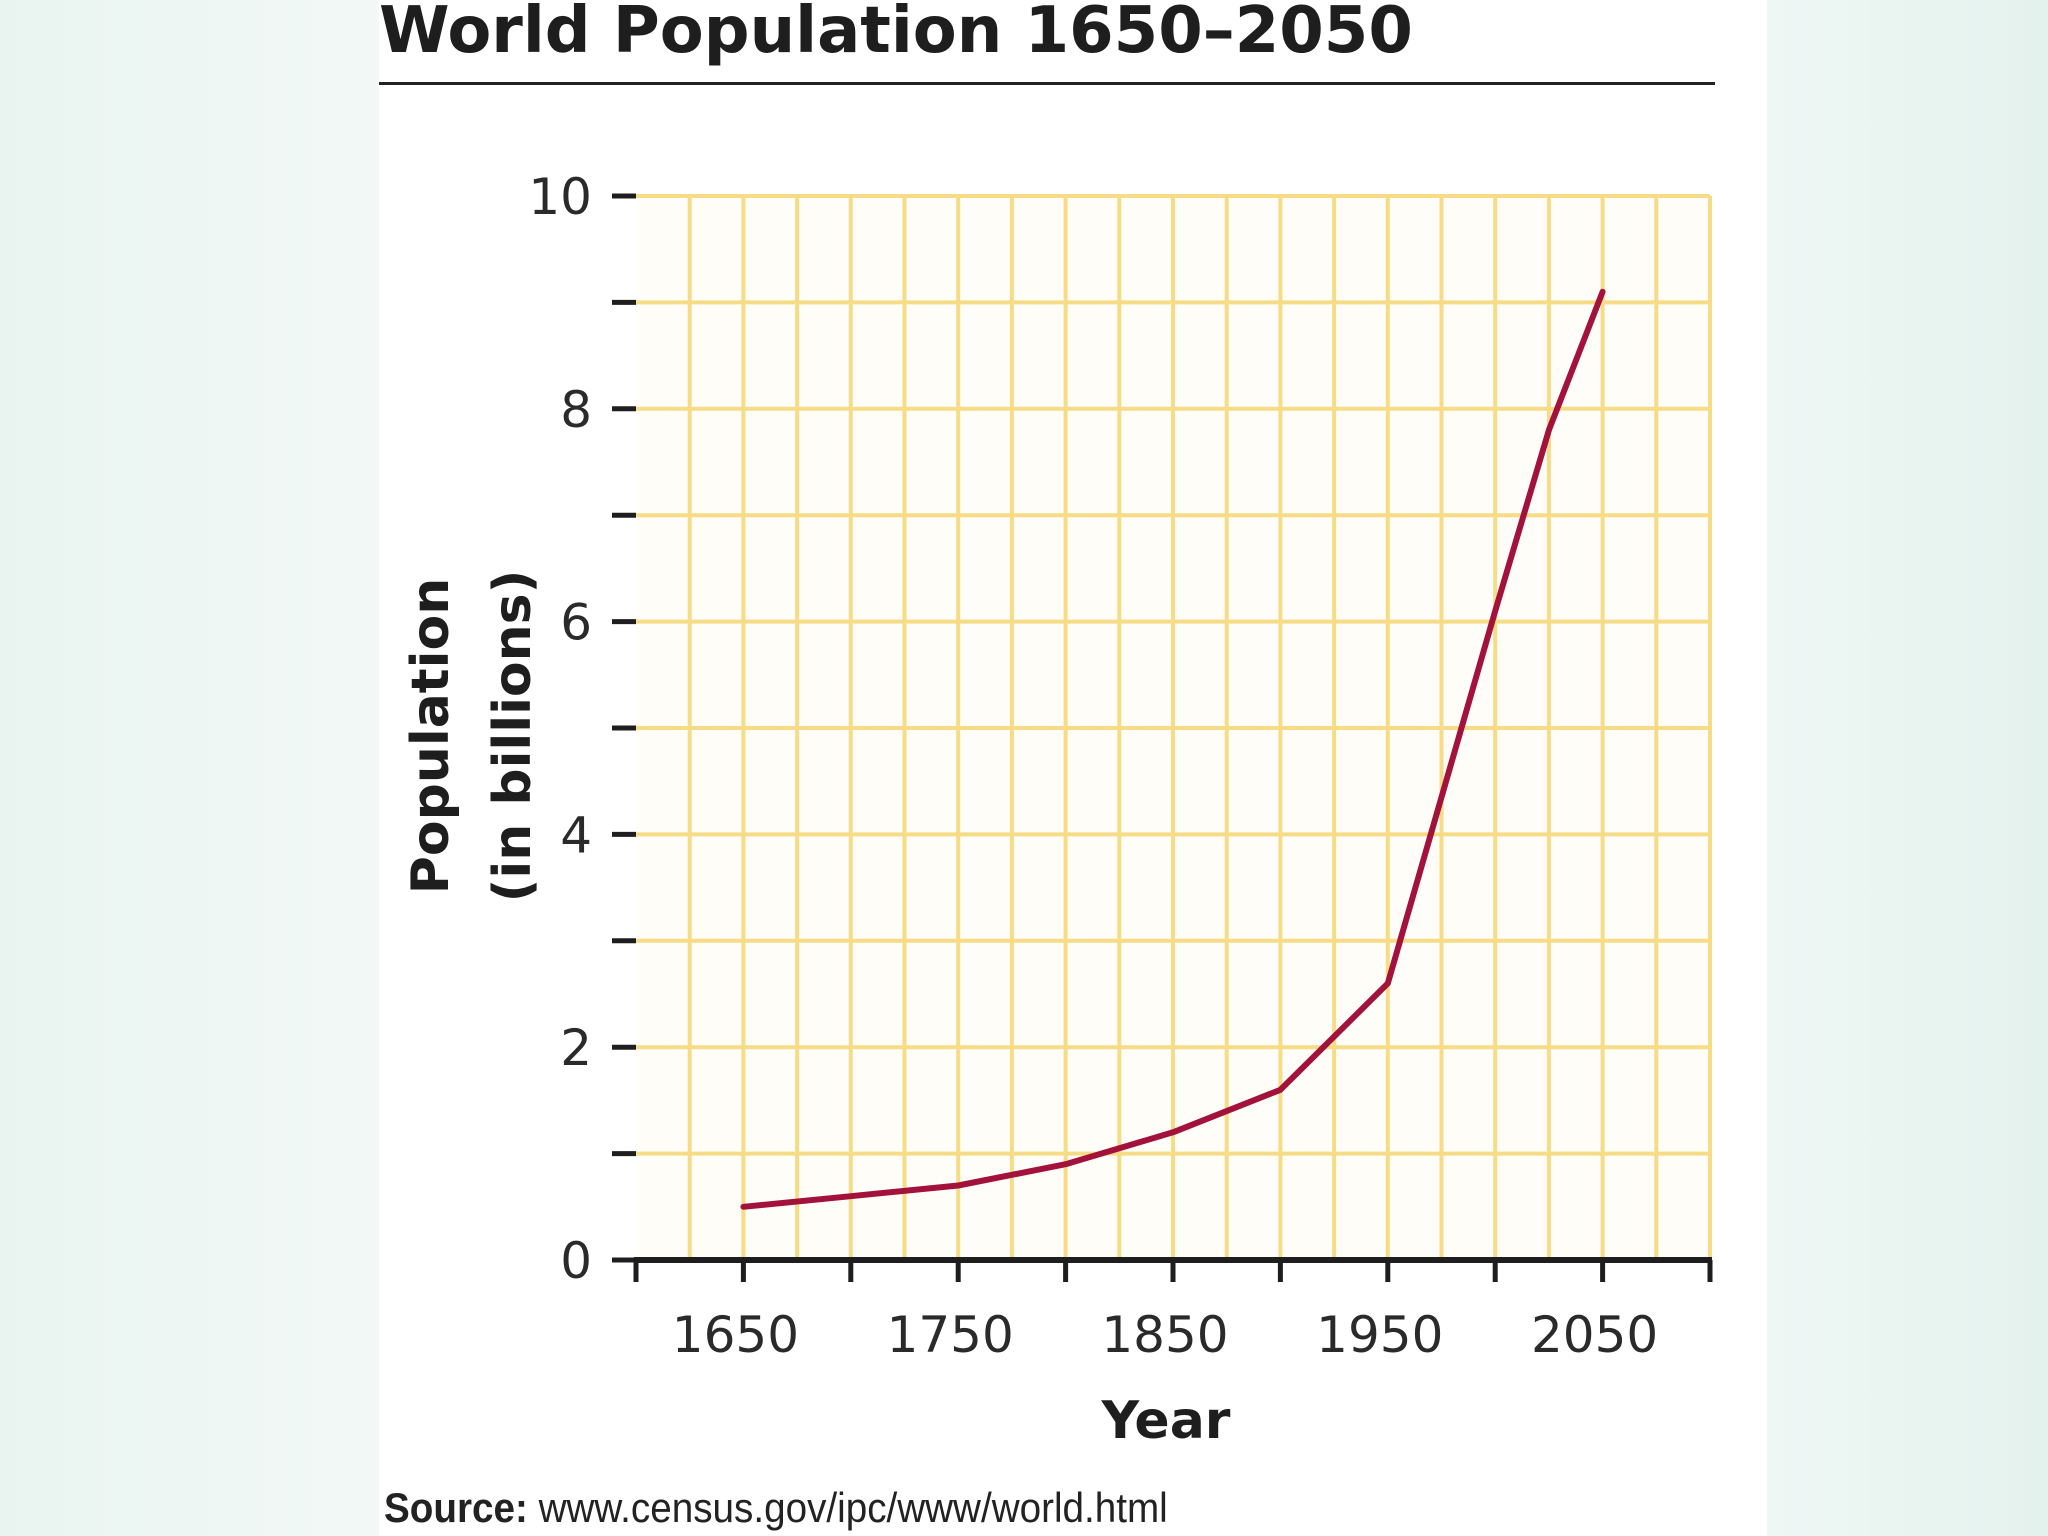 This screenshot has height=1536, width=2048. I want to click on x-axis-title: Year, so click(1166, 1421).